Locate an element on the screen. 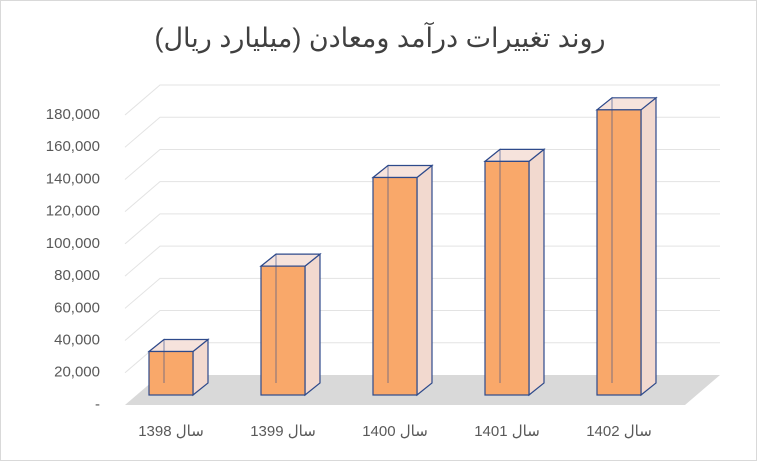 The height and width of the screenshot is (463, 759). y-tick-label: 180,000 is located at coordinates (73, 114).